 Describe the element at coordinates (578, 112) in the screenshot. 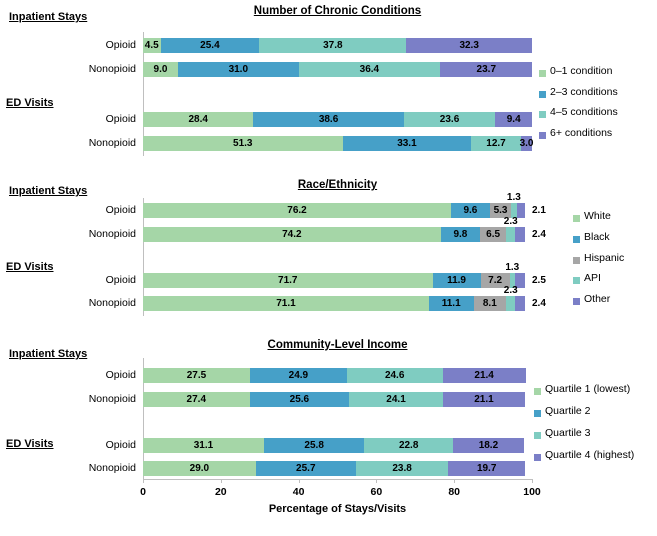

I see `legend-item: 4–5 conditions` at that location.